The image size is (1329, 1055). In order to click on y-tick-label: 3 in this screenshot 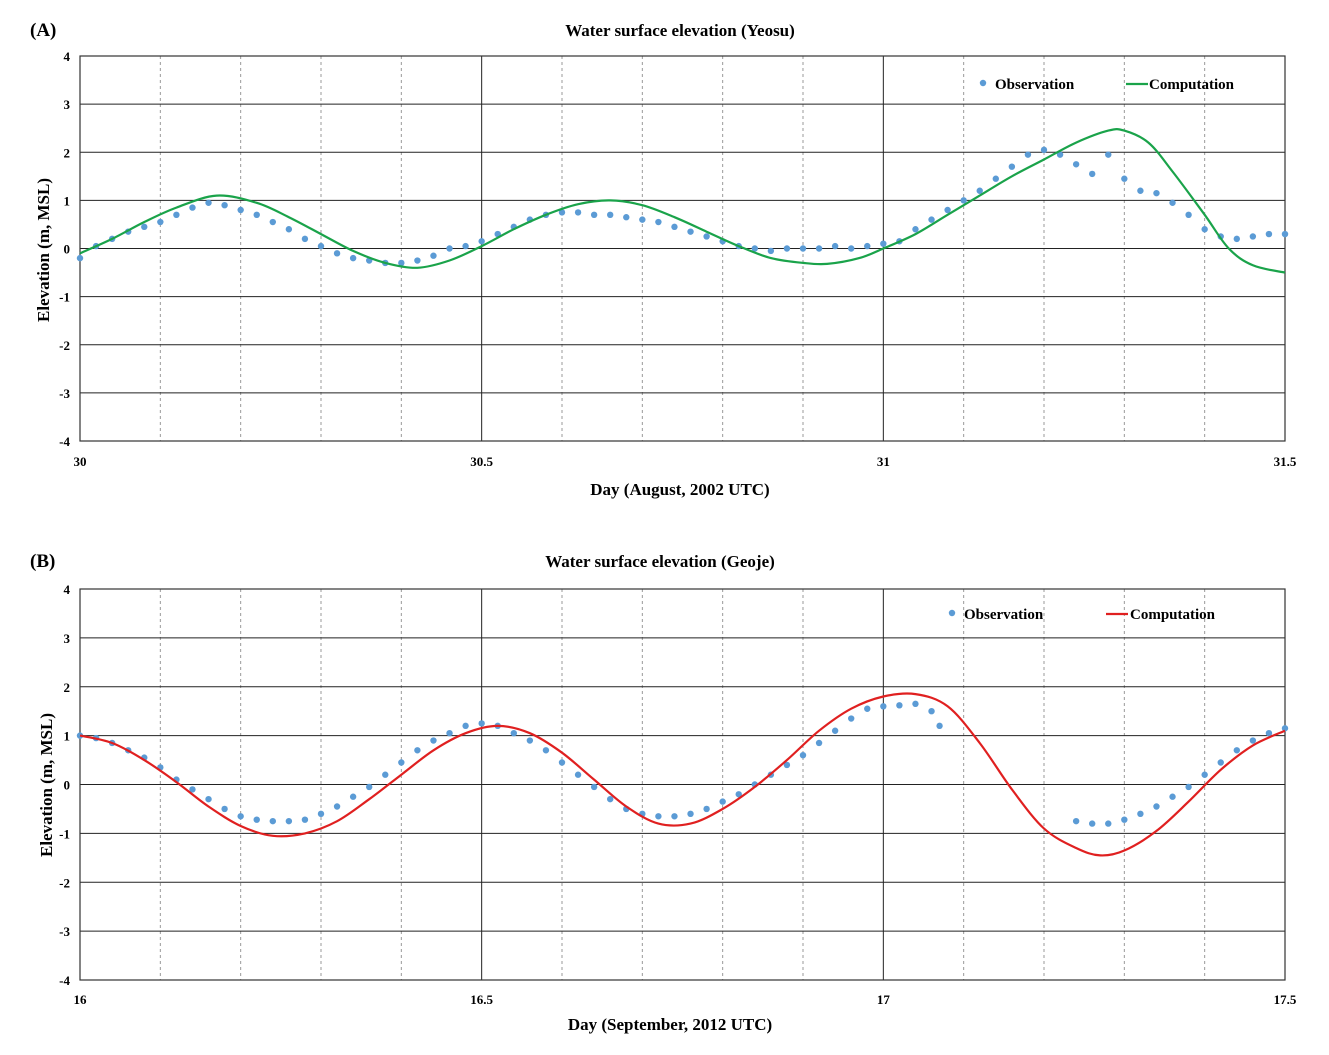, I will do `click(67, 104)`.